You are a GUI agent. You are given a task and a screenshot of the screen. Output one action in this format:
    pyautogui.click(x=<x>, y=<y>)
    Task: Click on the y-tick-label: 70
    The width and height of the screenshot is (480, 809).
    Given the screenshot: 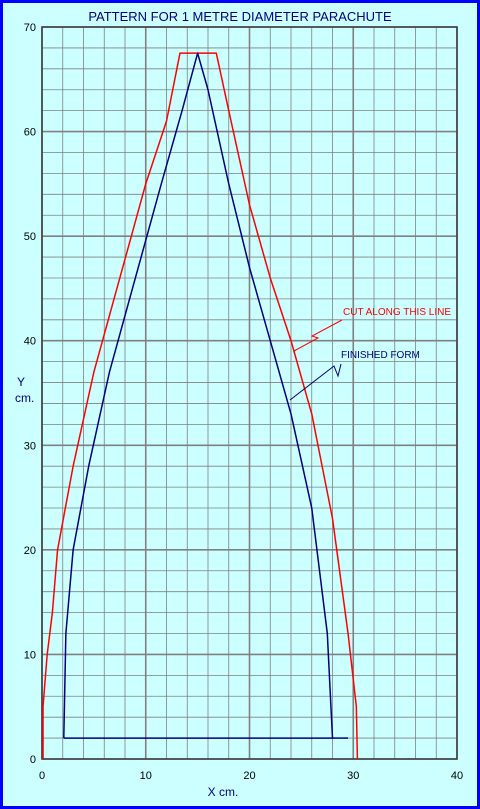 What is the action you would take?
    pyautogui.click(x=30, y=28)
    